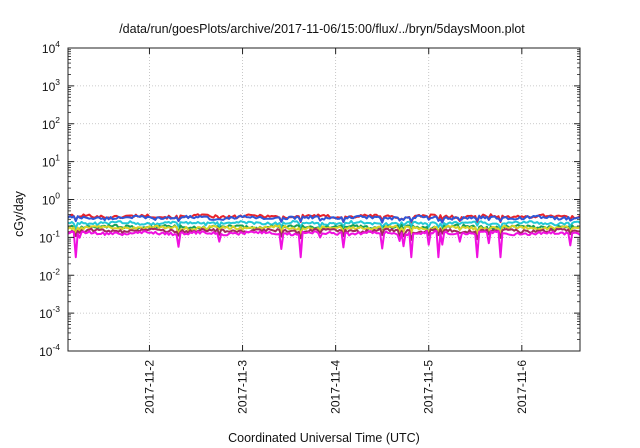 The height and width of the screenshot is (448, 640). I want to click on x-tick-label: 2017-11-6, so click(522, 387).